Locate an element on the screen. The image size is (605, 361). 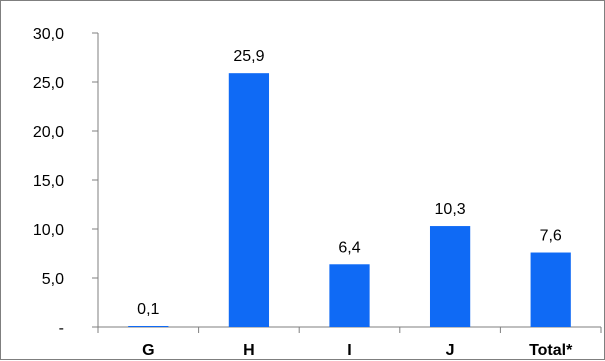
bar-total is located at coordinates (550, 289).